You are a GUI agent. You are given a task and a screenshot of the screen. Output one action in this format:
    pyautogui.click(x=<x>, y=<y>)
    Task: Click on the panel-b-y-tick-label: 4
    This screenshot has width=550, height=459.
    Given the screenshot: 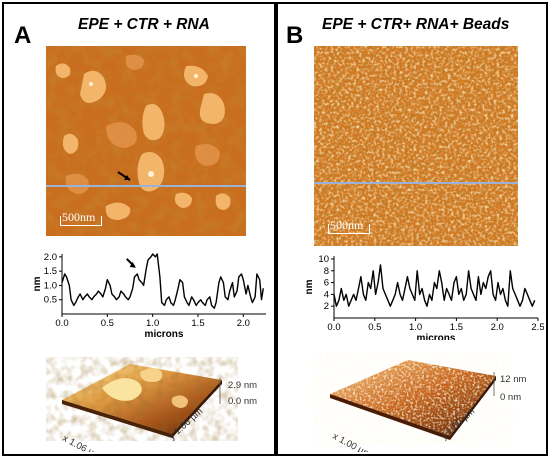 What is the action you would take?
    pyautogui.click(x=326, y=294)
    